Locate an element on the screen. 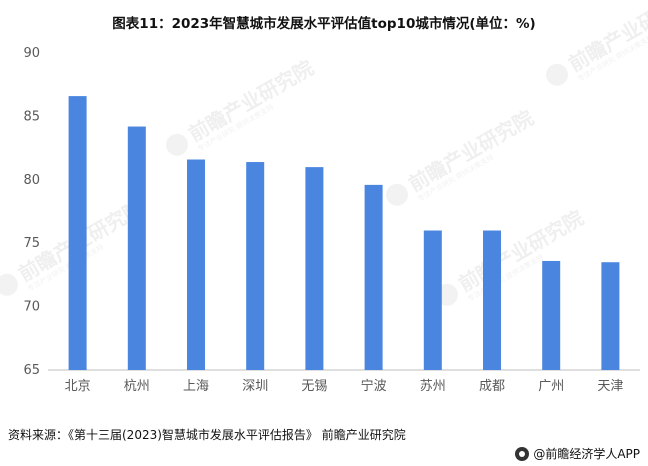 This screenshot has width=648, height=466. x-tick-label: 无锡 is located at coordinates (314, 386).